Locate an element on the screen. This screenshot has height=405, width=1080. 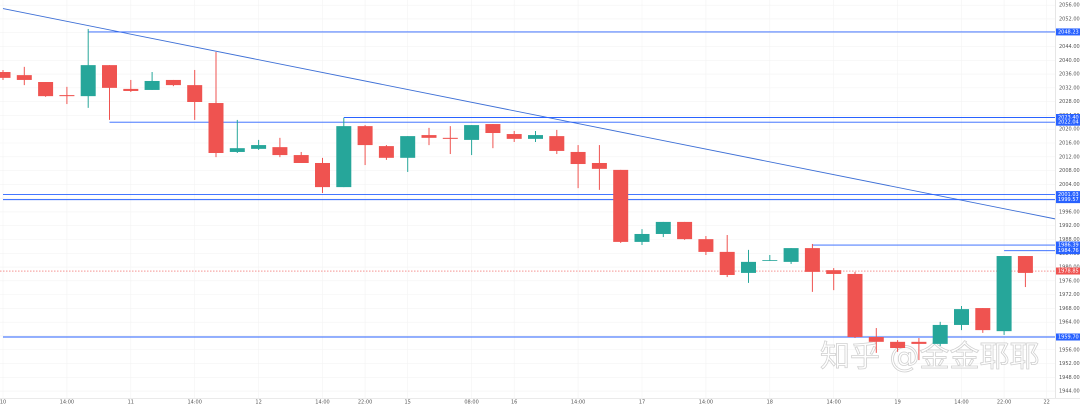
level-label: 1999.57 is located at coordinates (1068, 200).